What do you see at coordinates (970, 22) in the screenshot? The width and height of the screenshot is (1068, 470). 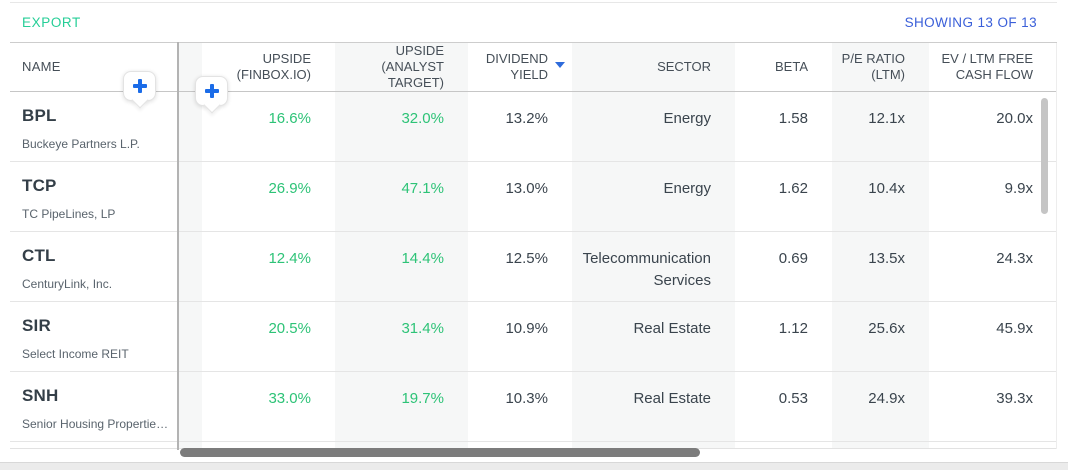 I see `showing-count: SHOWING 13 OF 13` at bounding box center [970, 22].